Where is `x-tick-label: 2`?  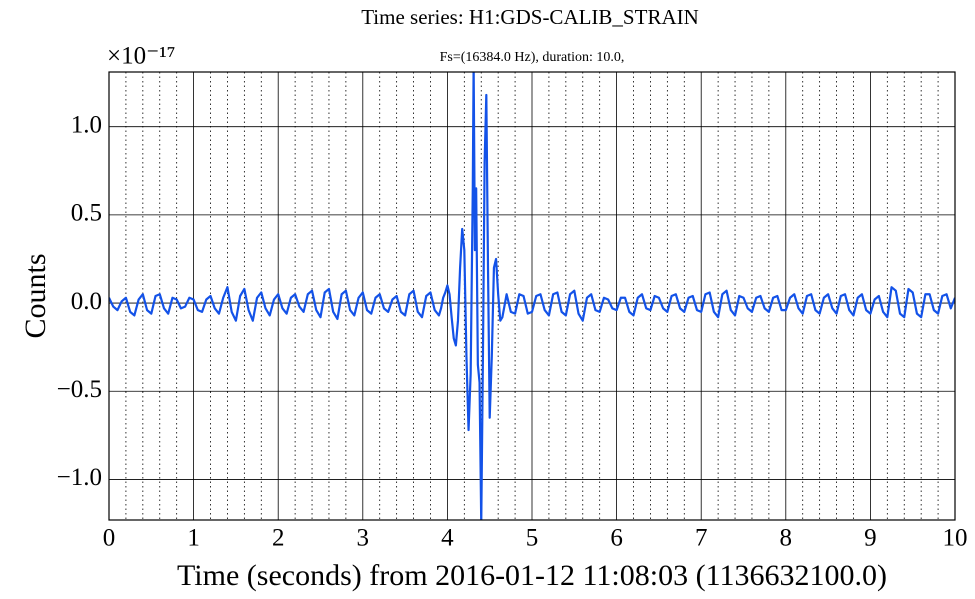 x-tick-label: 2 is located at coordinates (278, 538).